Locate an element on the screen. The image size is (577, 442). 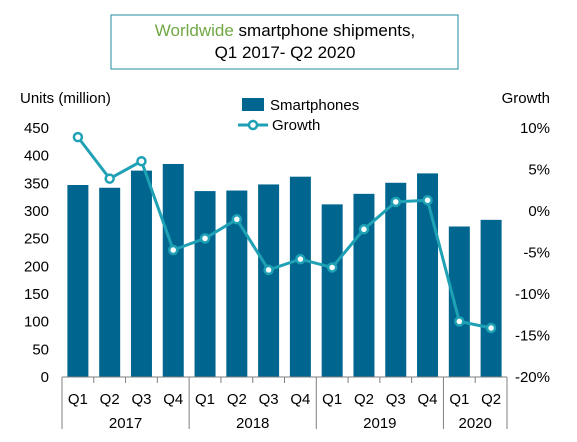
right-tick-label: -10% is located at coordinates (532, 294).